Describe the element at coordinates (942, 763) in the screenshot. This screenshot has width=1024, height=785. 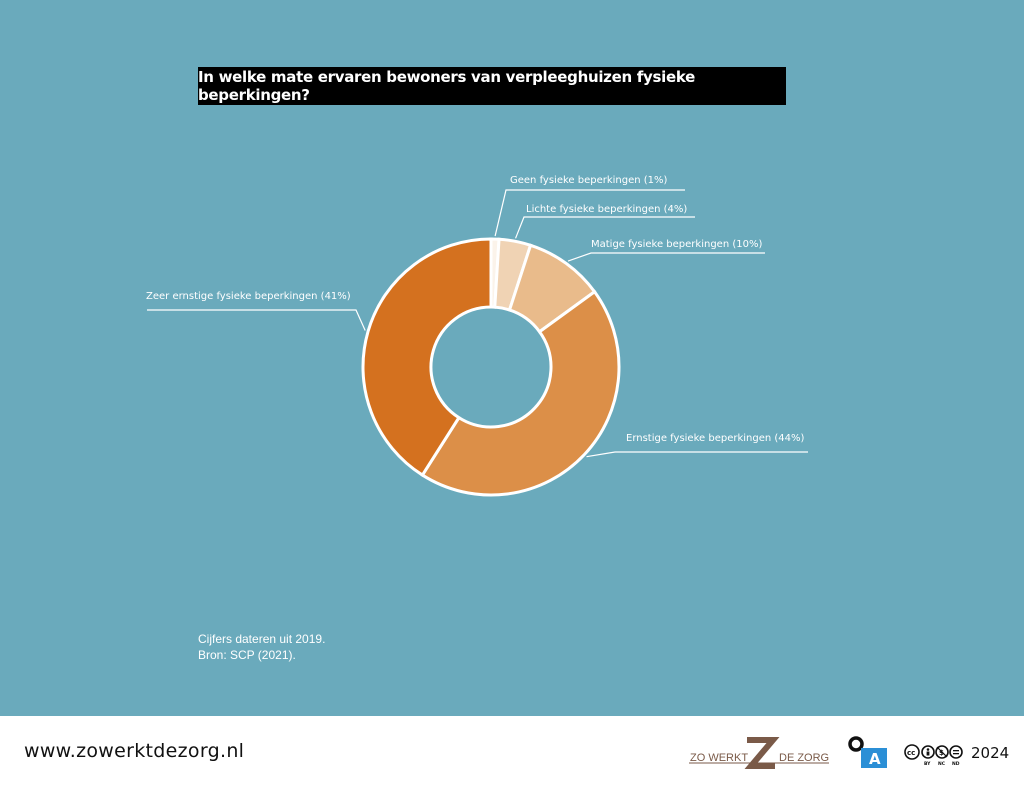
I see `svg-text: NC` at that location.